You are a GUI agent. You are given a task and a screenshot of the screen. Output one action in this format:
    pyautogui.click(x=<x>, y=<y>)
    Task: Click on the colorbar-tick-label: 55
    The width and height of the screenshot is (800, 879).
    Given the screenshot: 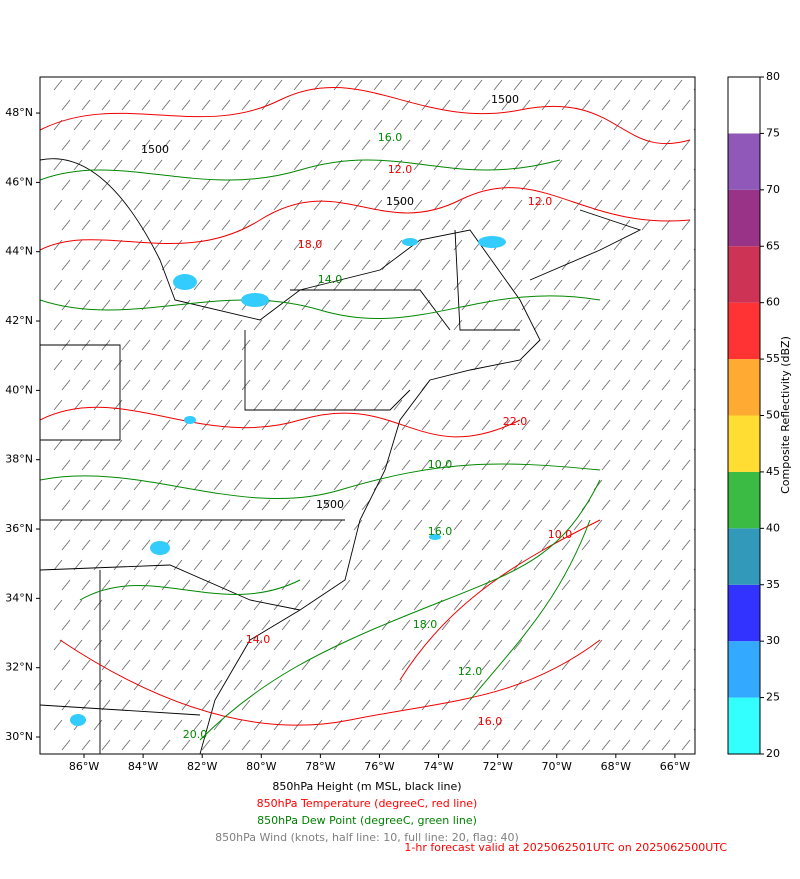 What is the action you would take?
    pyautogui.click(x=773, y=358)
    